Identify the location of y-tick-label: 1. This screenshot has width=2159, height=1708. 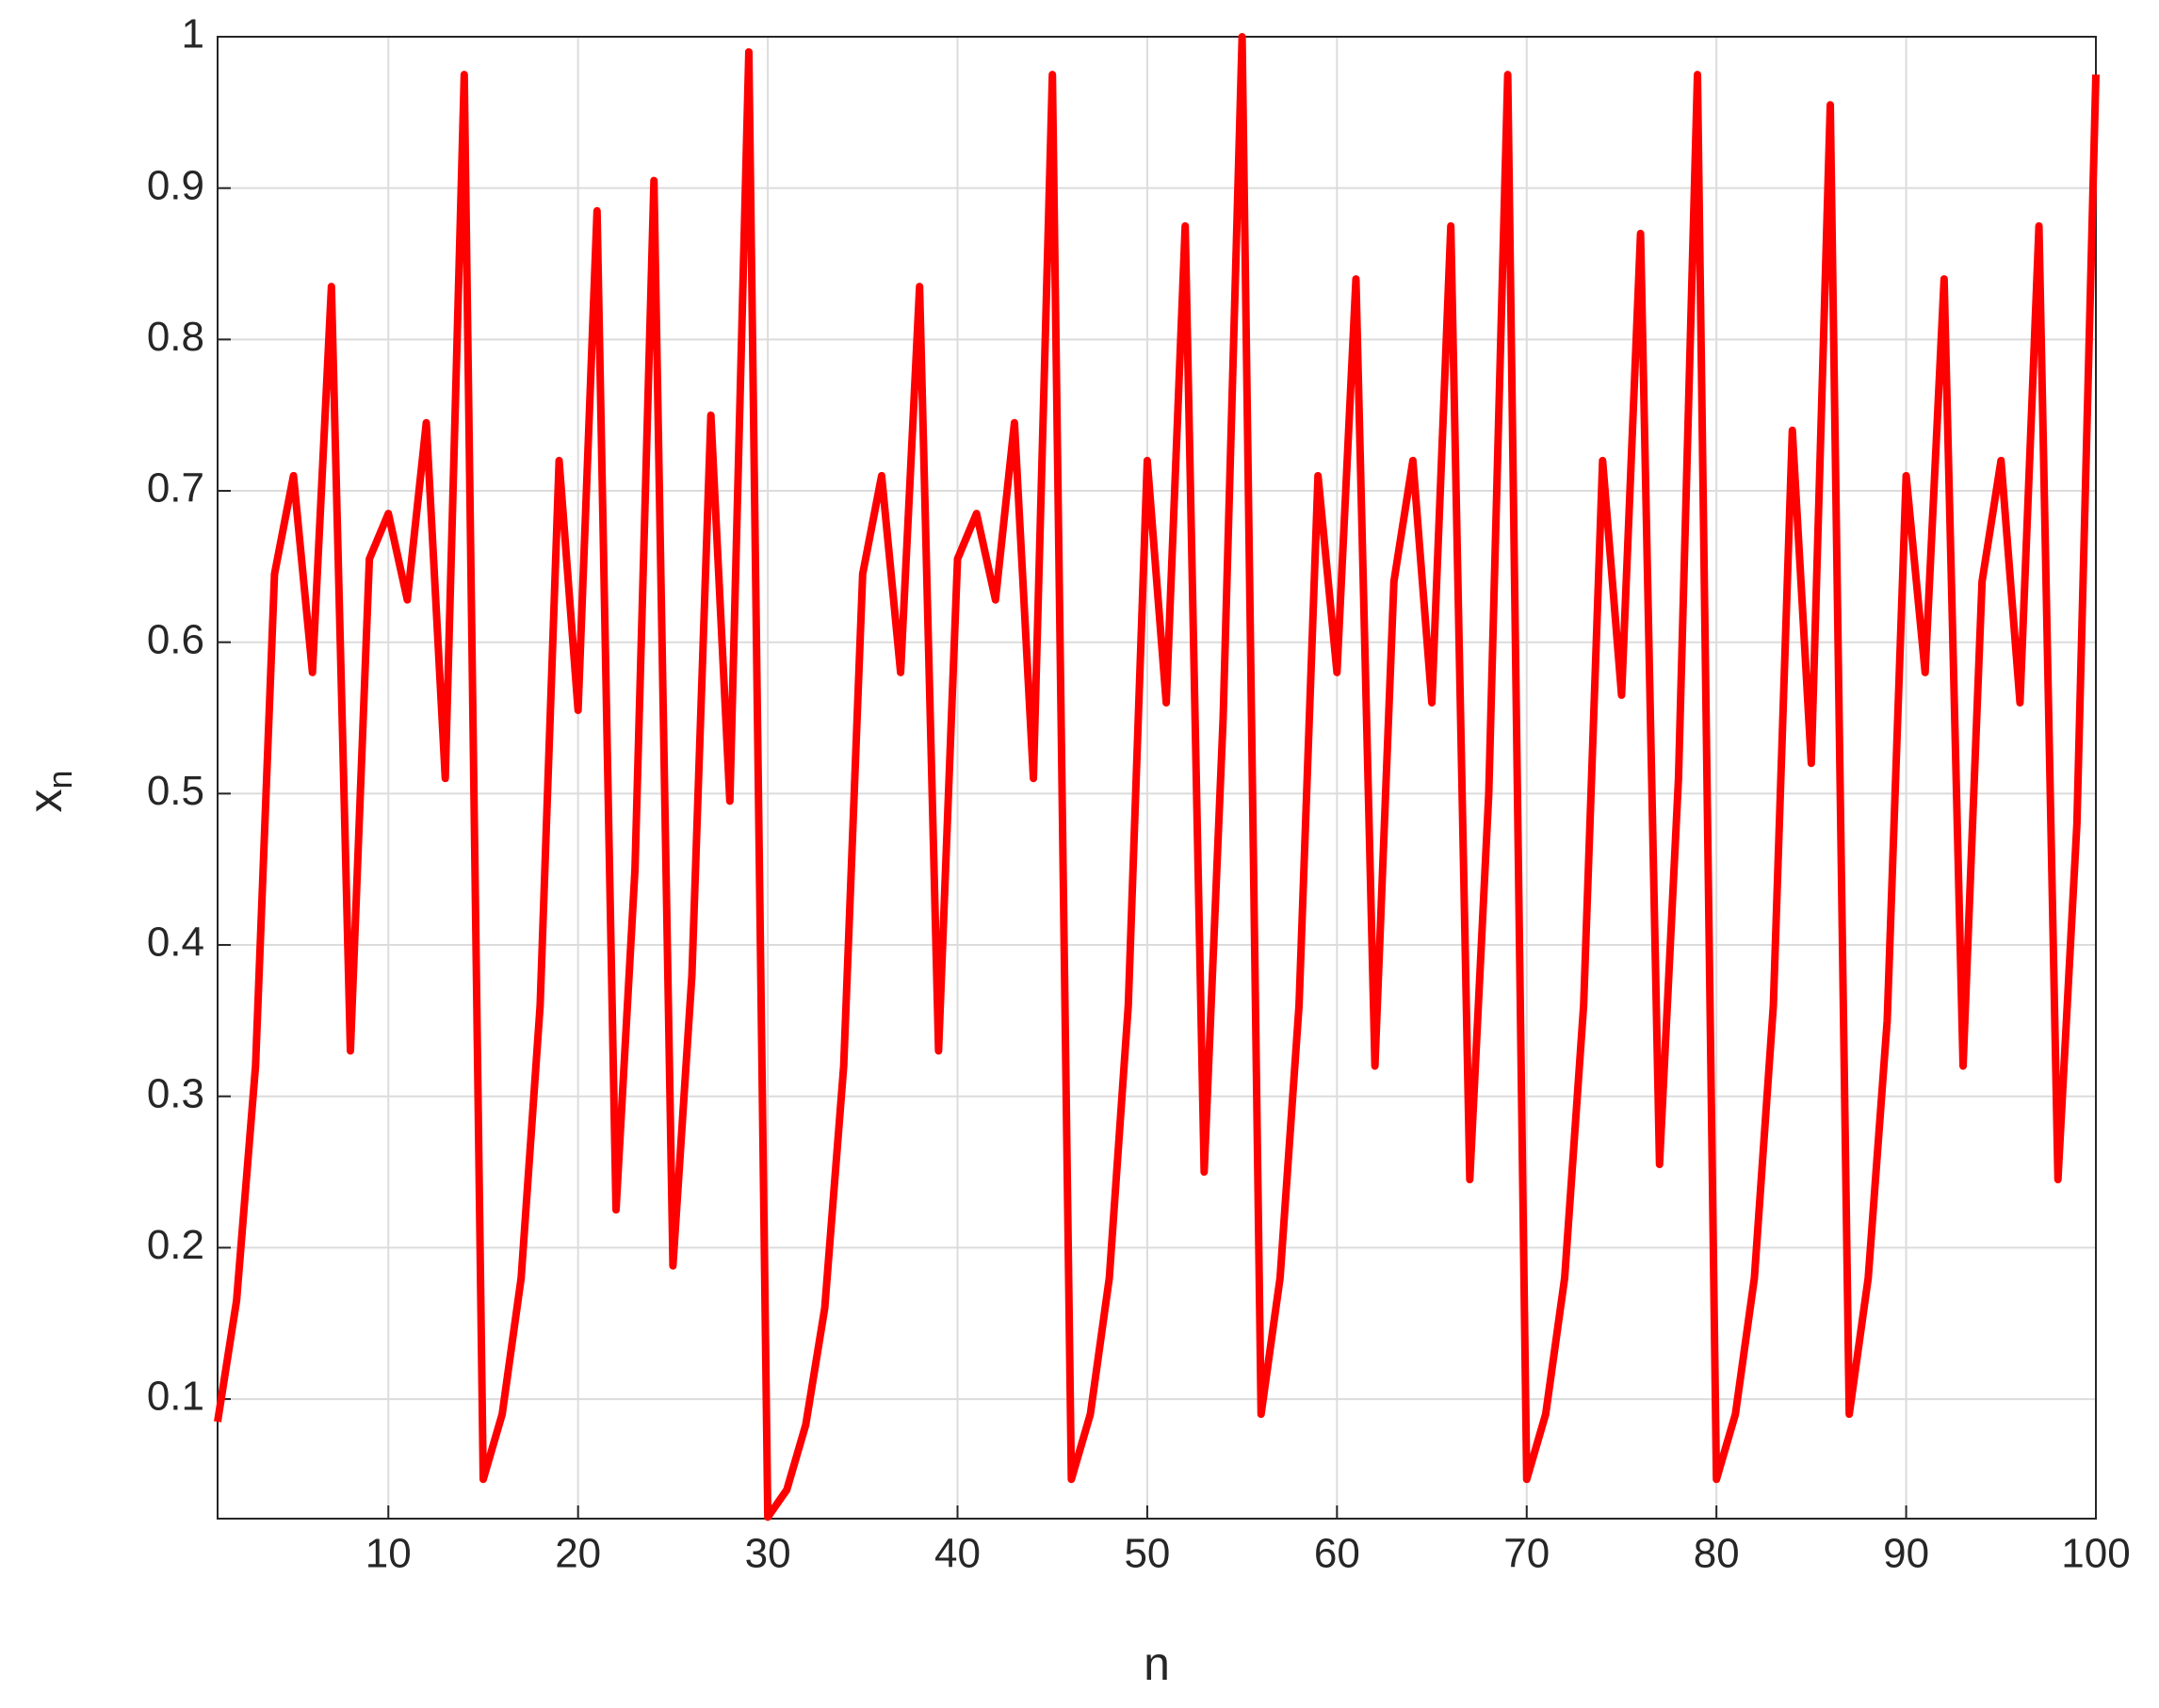
(193, 34).